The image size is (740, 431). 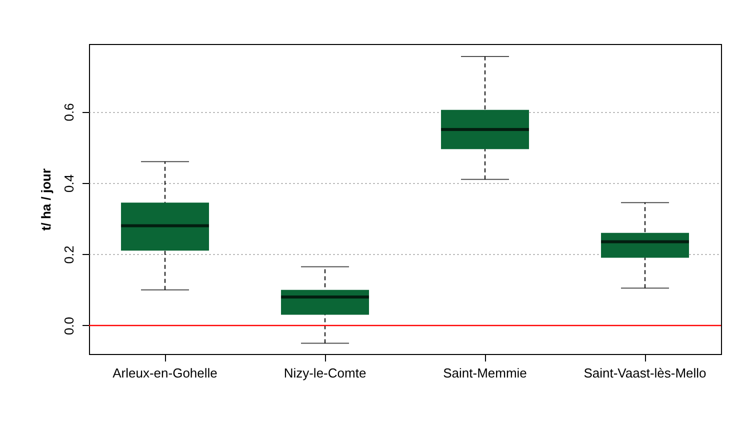 What do you see at coordinates (69, 112) in the screenshot?
I see `y-tick-label: 0.6` at bounding box center [69, 112].